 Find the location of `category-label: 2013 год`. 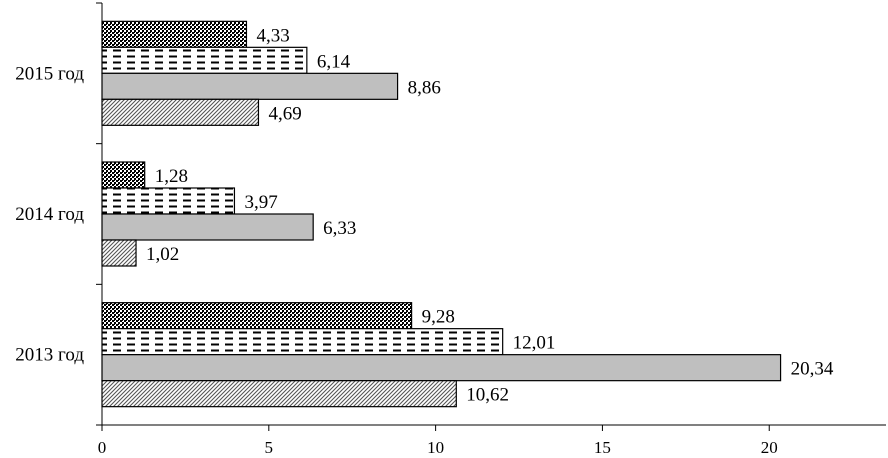

category-label: 2013 год is located at coordinates (49, 355).